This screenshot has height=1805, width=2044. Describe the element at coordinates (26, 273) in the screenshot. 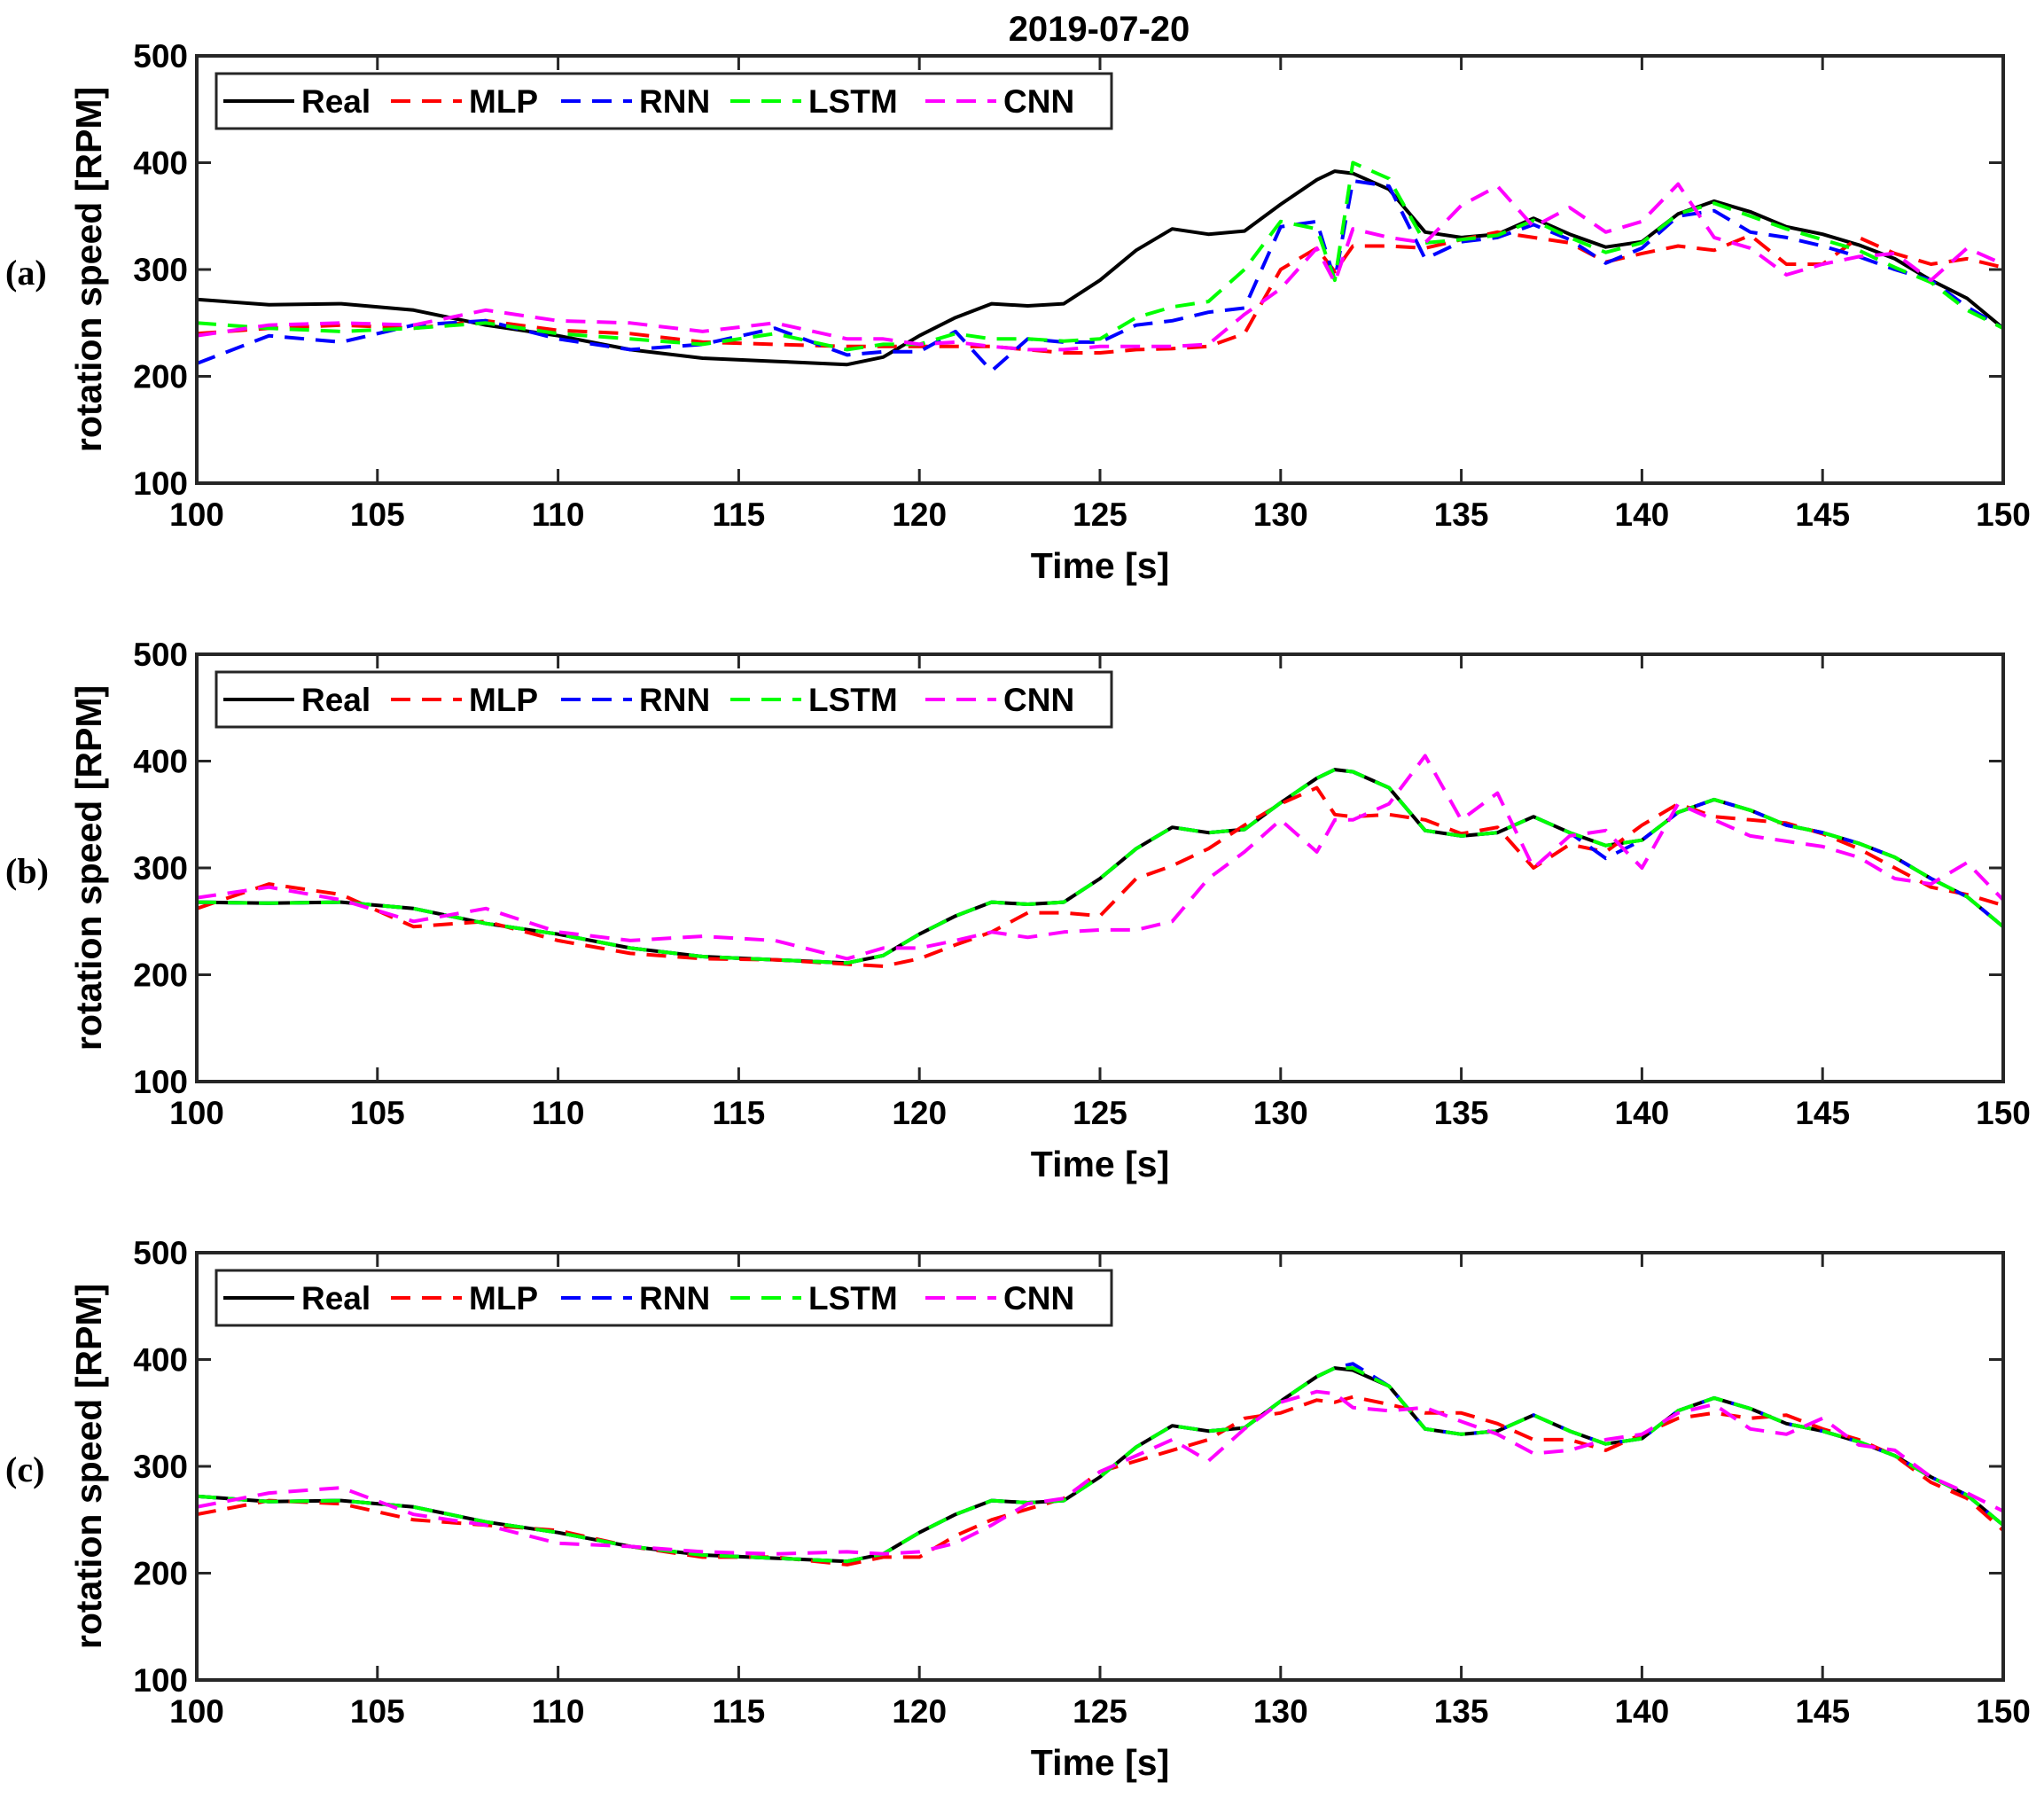

I see `panel-label: (a)` at that location.